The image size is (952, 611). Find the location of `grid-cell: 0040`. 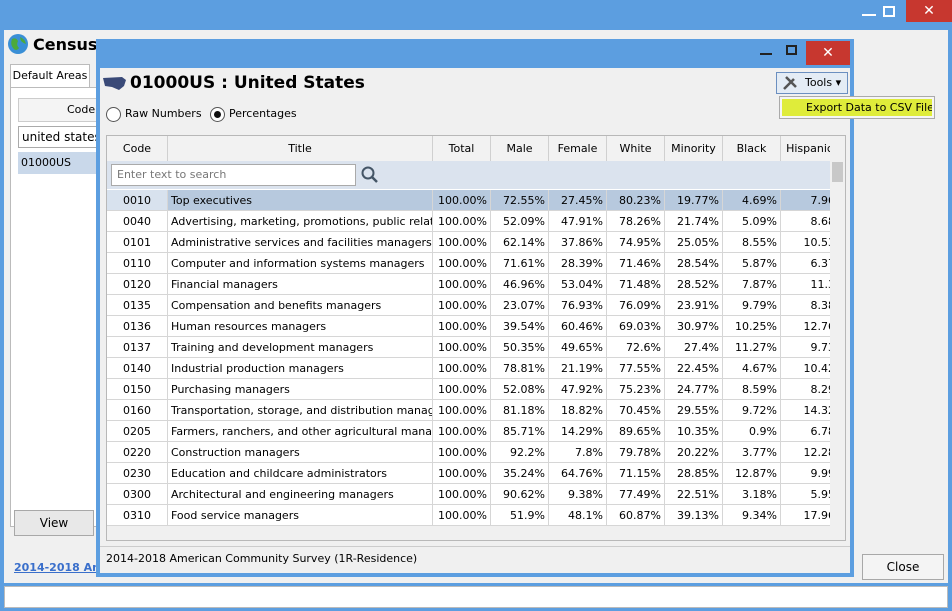

grid-cell: 0040 is located at coordinates (137, 221).